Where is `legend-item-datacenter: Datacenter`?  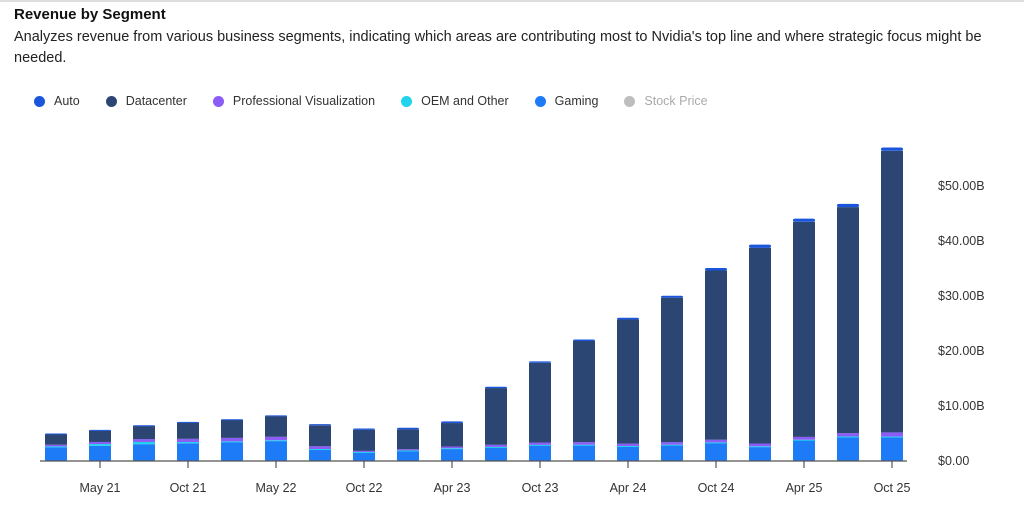 legend-item-datacenter: Datacenter is located at coordinates (146, 101).